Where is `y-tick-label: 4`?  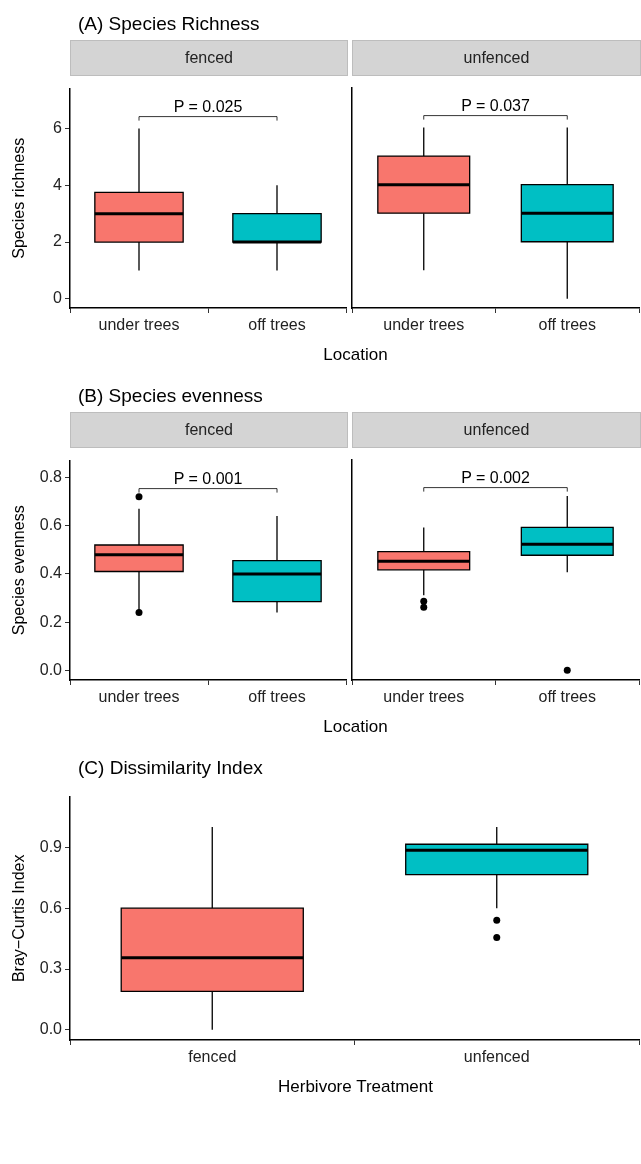 y-tick-label: 4 is located at coordinates (58, 184).